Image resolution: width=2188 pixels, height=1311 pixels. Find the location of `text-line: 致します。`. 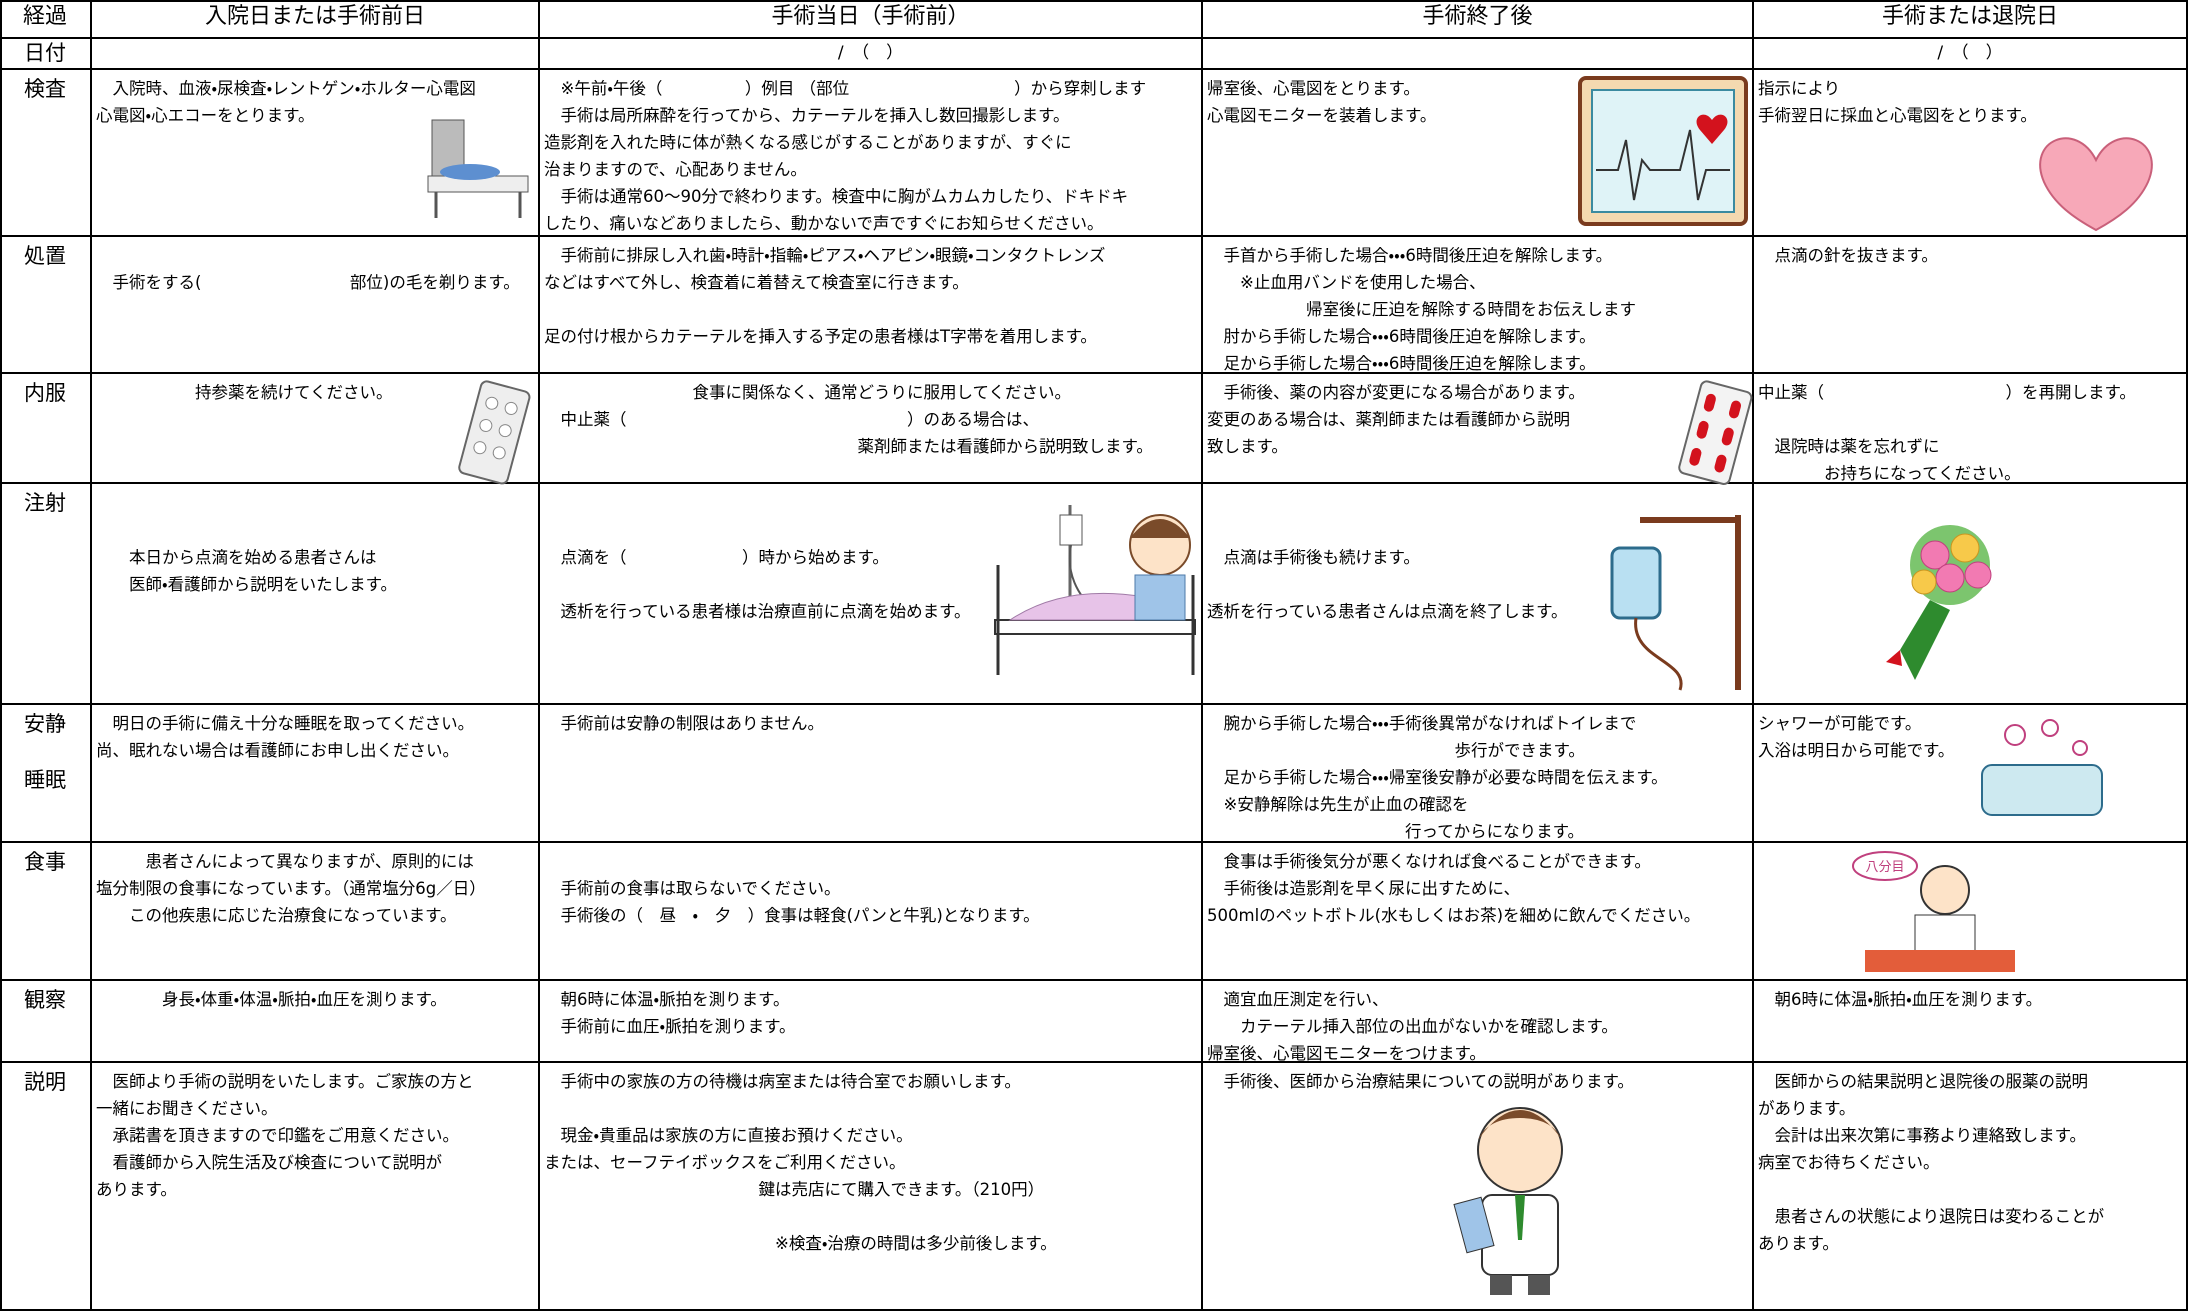

text-line: 致します。 is located at coordinates (1247, 446).